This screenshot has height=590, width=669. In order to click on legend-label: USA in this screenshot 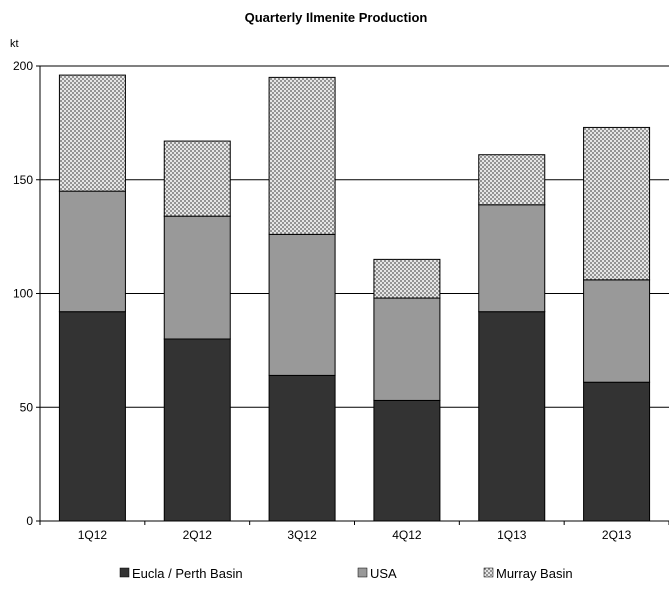, I will do `click(383, 573)`.